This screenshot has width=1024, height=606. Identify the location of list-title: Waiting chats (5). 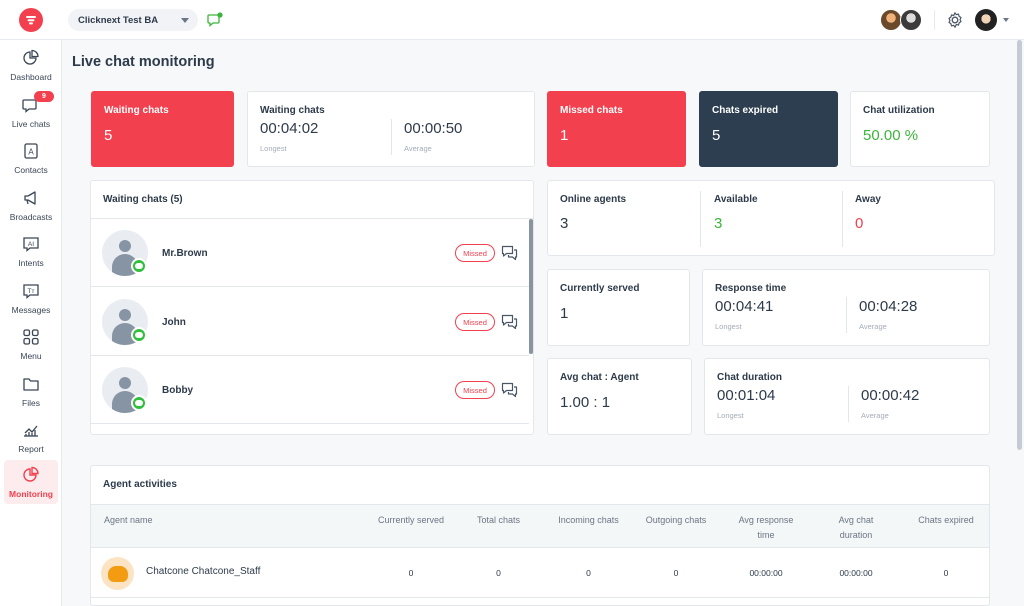
(143, 199).